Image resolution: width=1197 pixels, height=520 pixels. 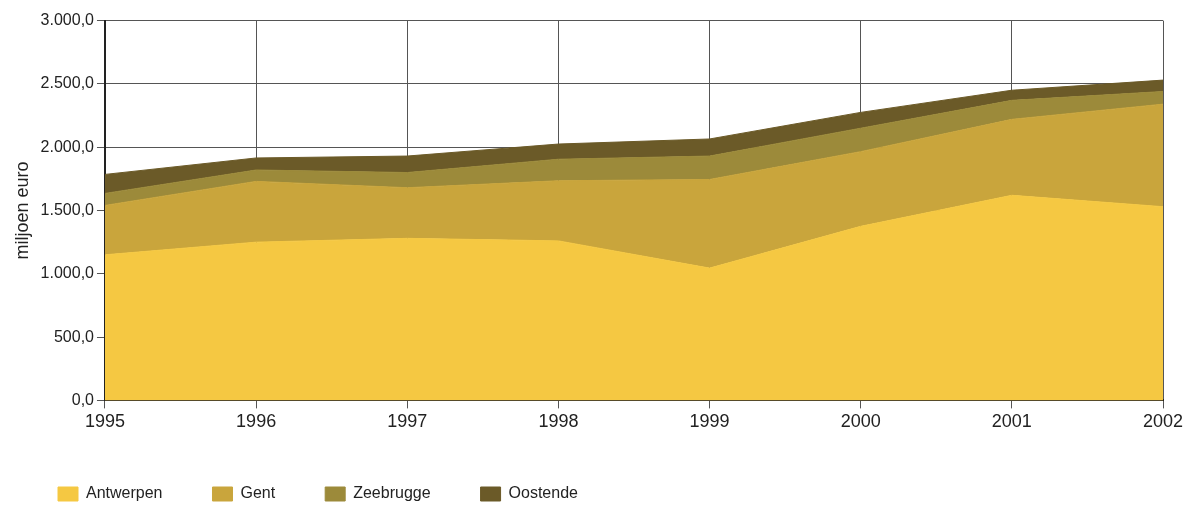 I want to click on legend-label: Gent, so click(x=258, y=493).